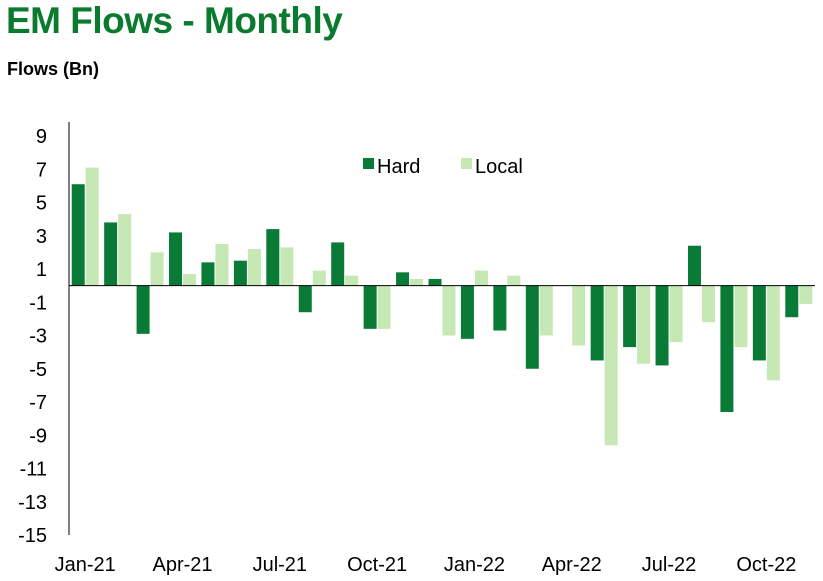 This screenshot has width=823, height=581. What do you see at coordinates (38, 403) in the screenshot?
I see `y-tick-label: -7` at bounding box center [38, 403].